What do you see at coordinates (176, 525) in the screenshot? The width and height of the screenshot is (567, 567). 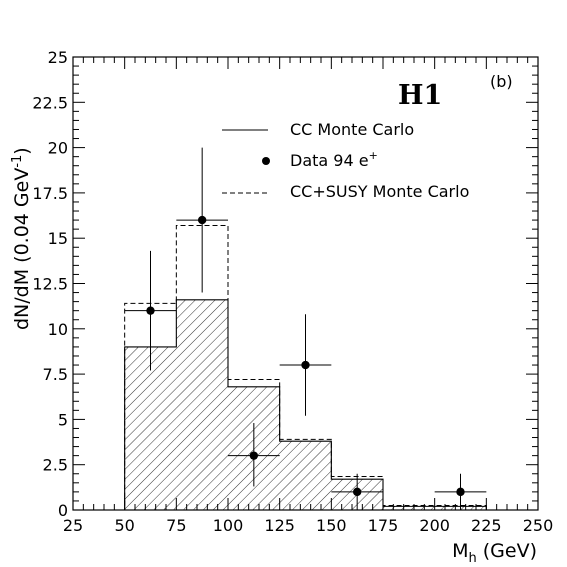 I see `x-tick-label: 75` at bounding box center [176, 525].